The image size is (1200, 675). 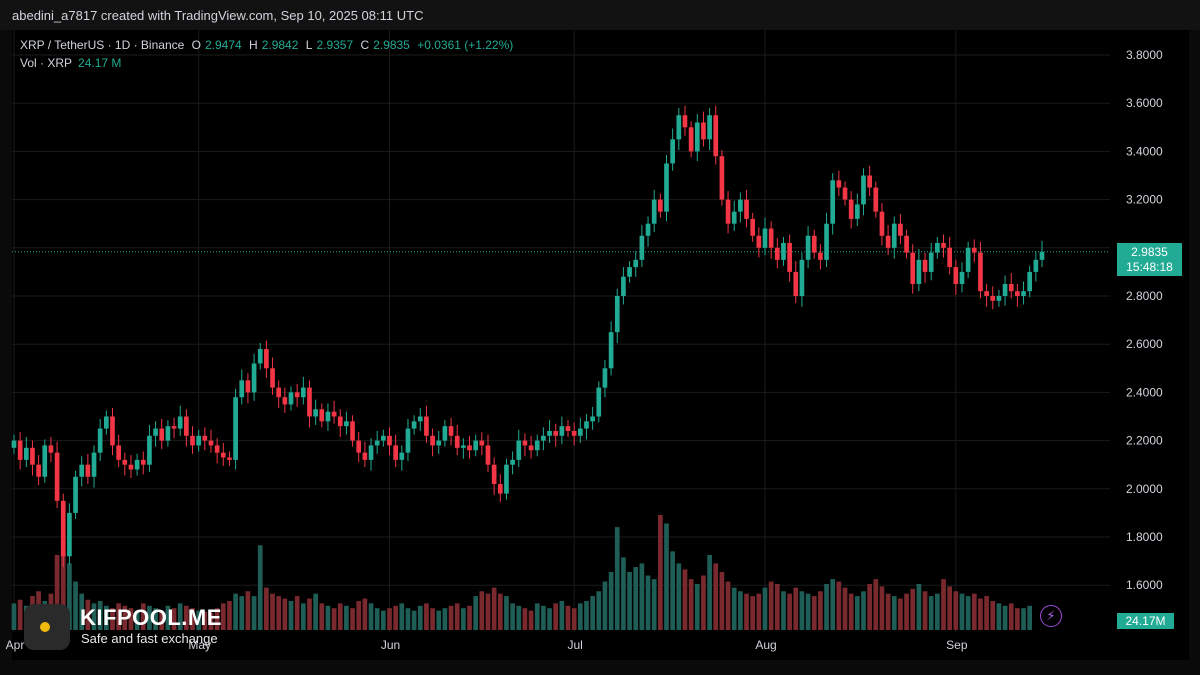 I want to click on brand-name: KIFPOOL.ME, so click(x=151, y=617).